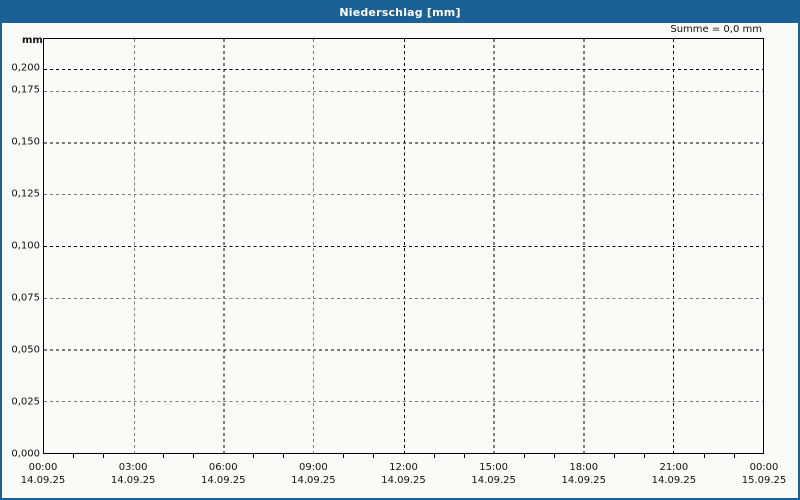  I want to click on y-axis-tick-label: 0,175, so click(25, 90).